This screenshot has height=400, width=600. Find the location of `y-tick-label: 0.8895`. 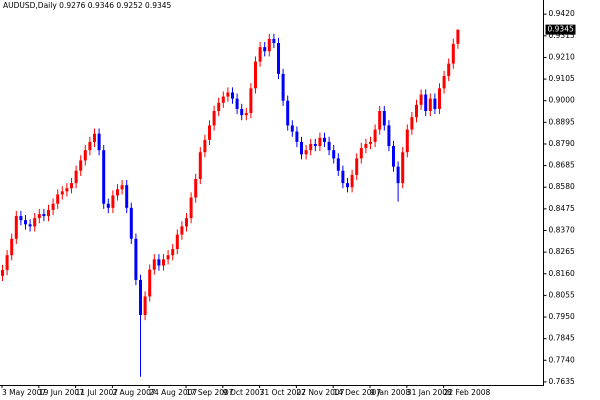

y-tick-label: 0.8895 is located at coordinates (562, 121).